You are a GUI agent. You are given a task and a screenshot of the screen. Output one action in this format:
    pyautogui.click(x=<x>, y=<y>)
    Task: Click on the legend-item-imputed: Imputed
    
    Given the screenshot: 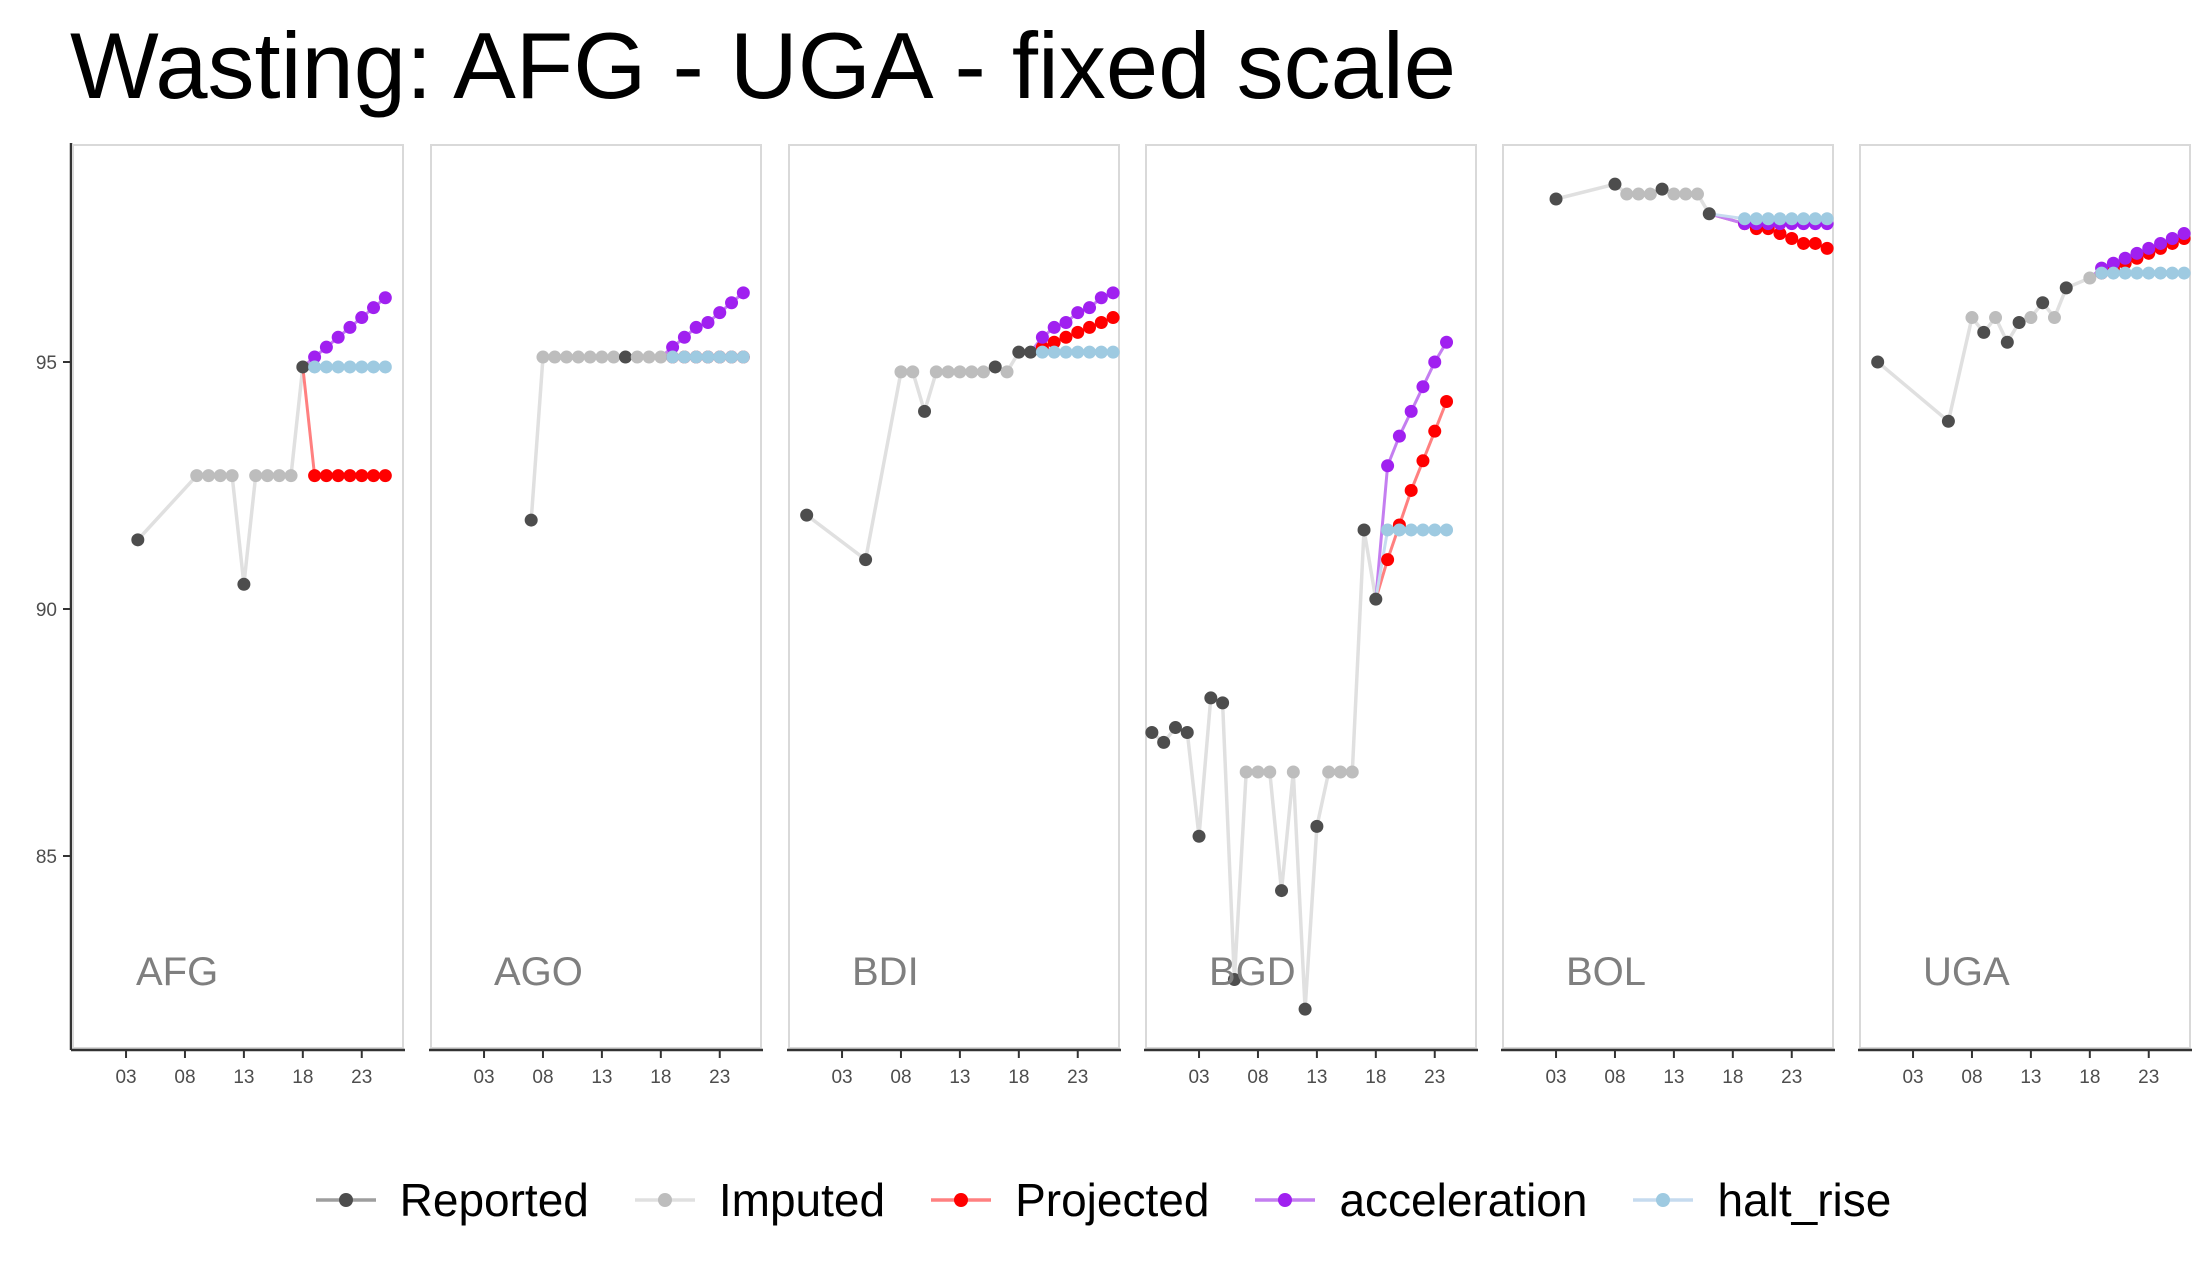 What is the action you would take?
    pyautogui.click(x=759, y=1200)
    